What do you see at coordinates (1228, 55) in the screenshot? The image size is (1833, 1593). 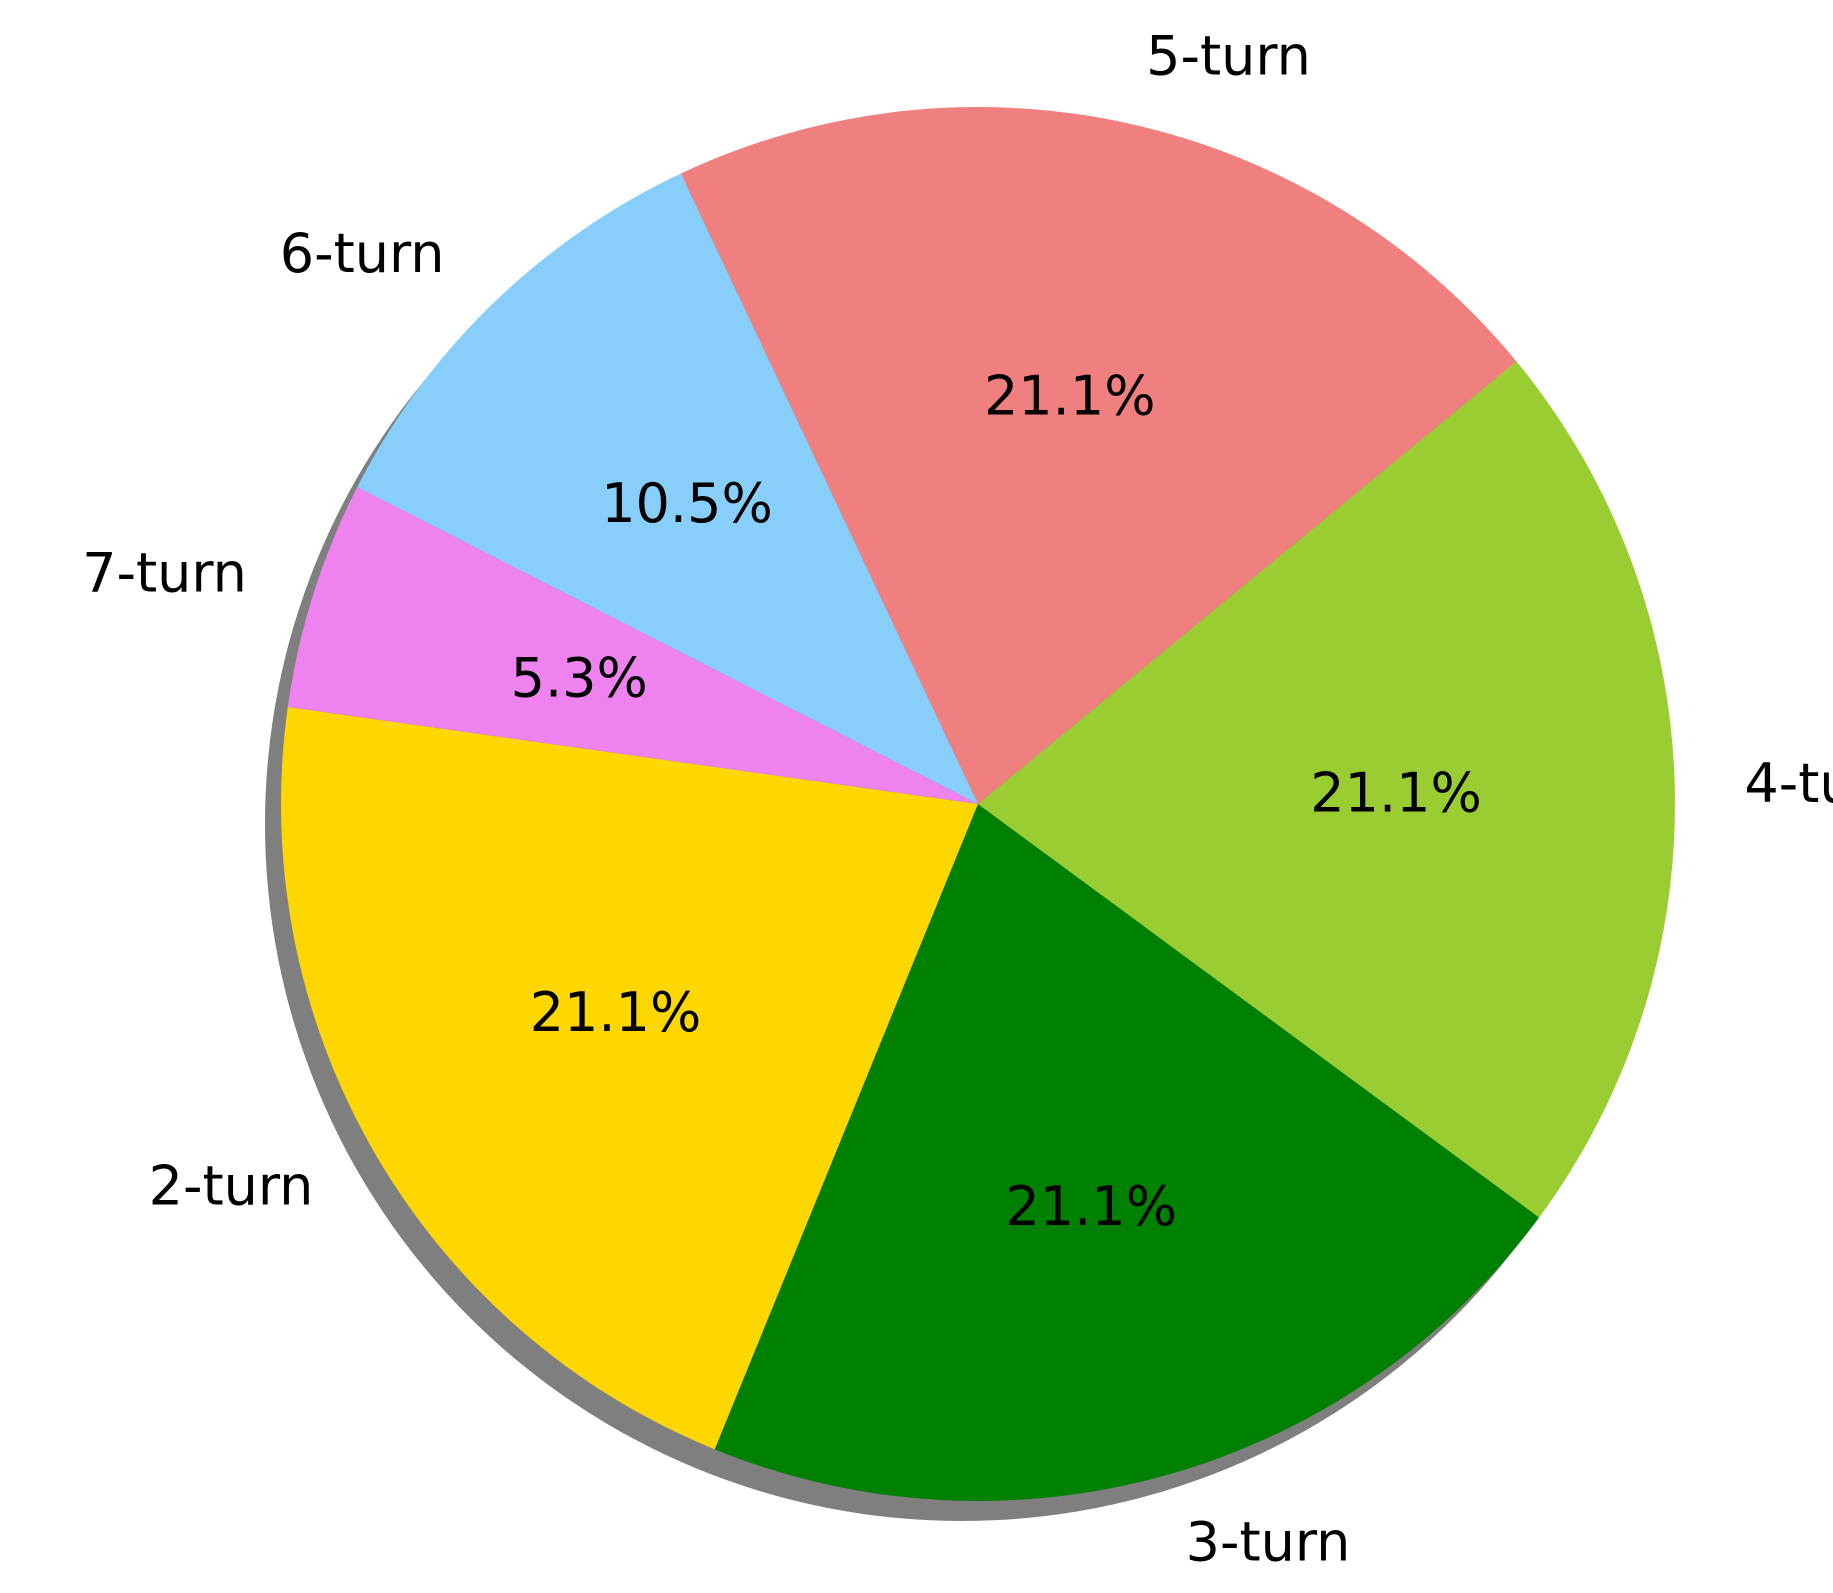 I see `slice-label-5-turn: 5-turn` at bounding box center [1228, 55].